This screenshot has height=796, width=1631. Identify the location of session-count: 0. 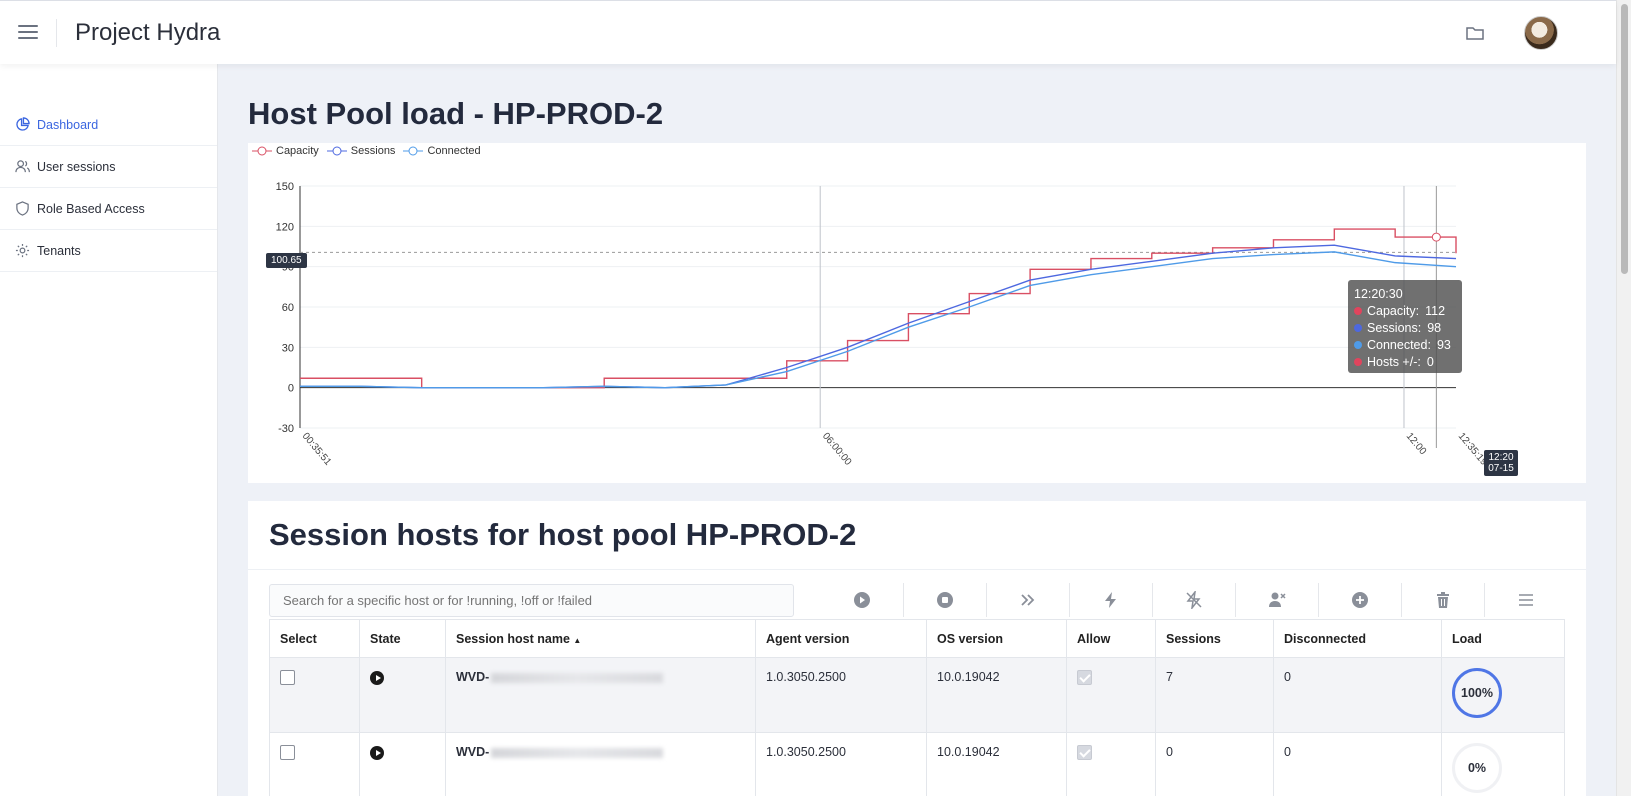
(1214, 764).